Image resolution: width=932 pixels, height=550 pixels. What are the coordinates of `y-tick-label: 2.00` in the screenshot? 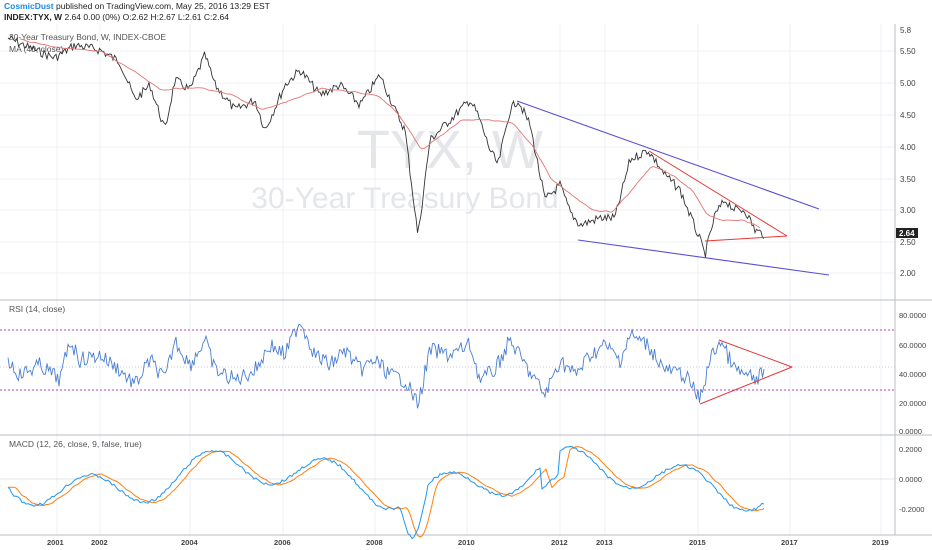 It's located at (908, 273).